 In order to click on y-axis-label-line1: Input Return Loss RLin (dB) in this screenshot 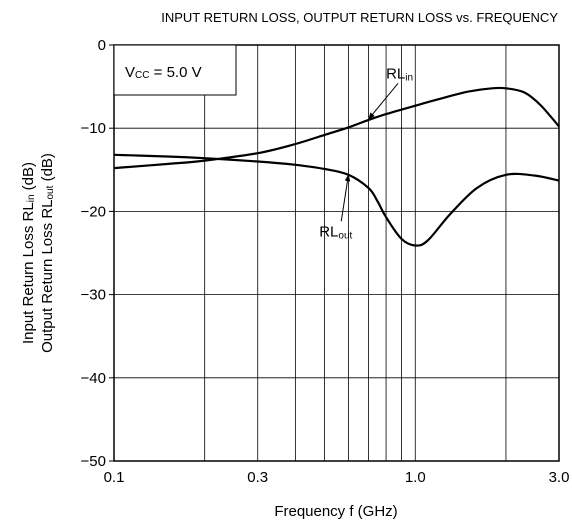, I will do `click(28, 253)`.